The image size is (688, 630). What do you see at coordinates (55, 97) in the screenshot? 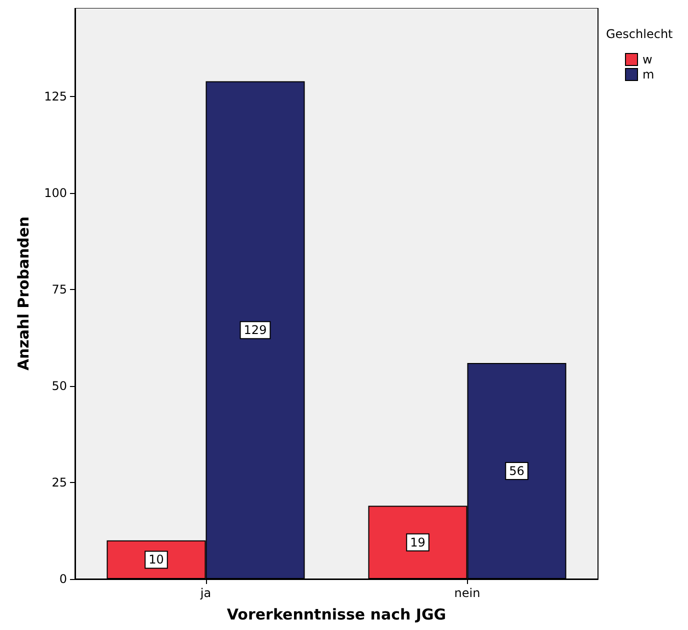
I see `y-tick-label: 125` at bounding box center [55, 97].